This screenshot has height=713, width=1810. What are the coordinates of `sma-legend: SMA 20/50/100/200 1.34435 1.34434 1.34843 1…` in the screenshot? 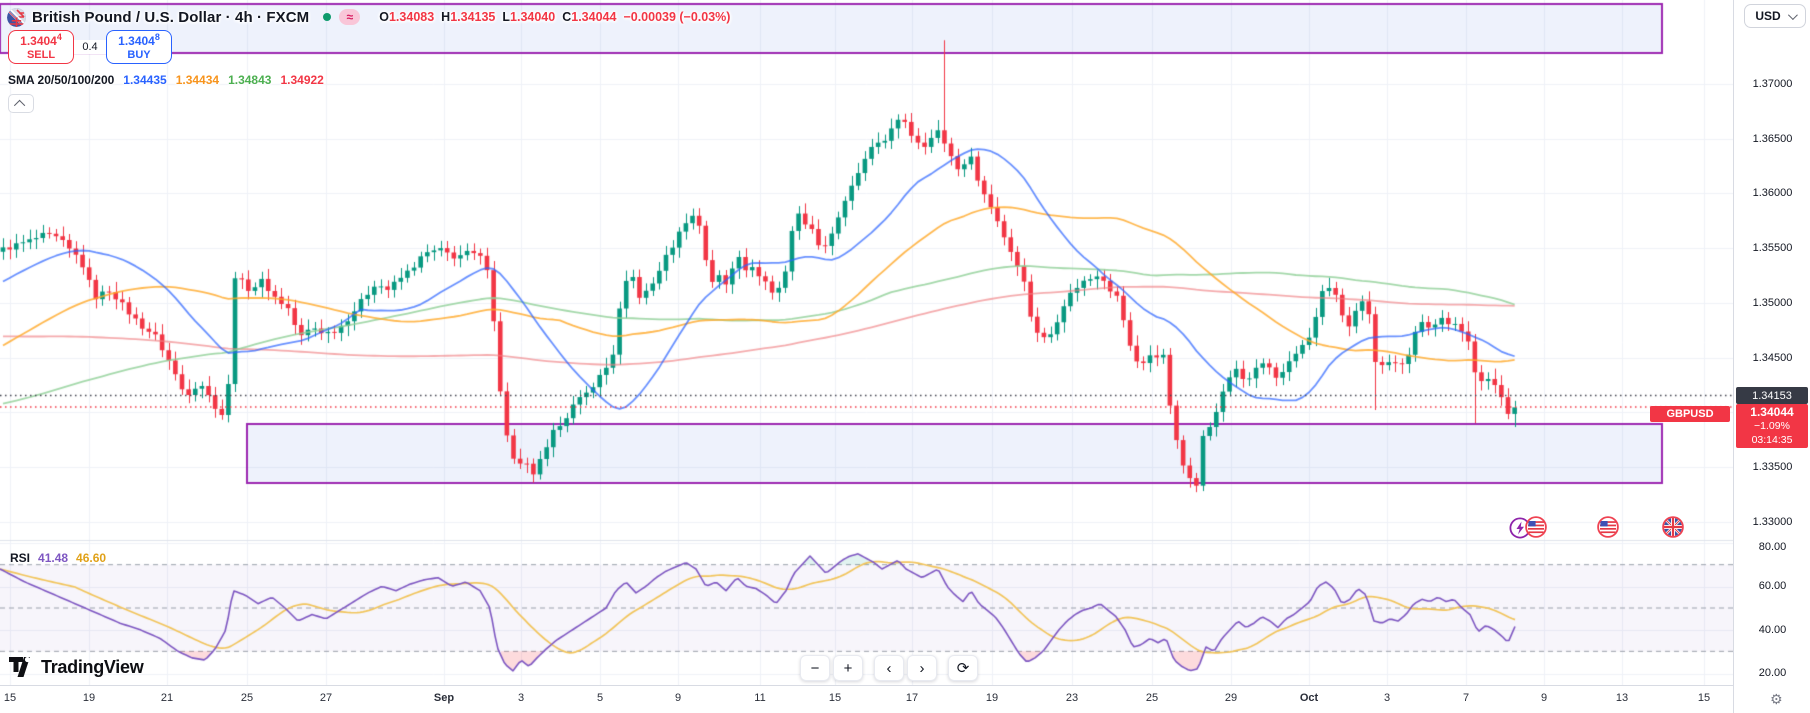 It's located at (166, 80).